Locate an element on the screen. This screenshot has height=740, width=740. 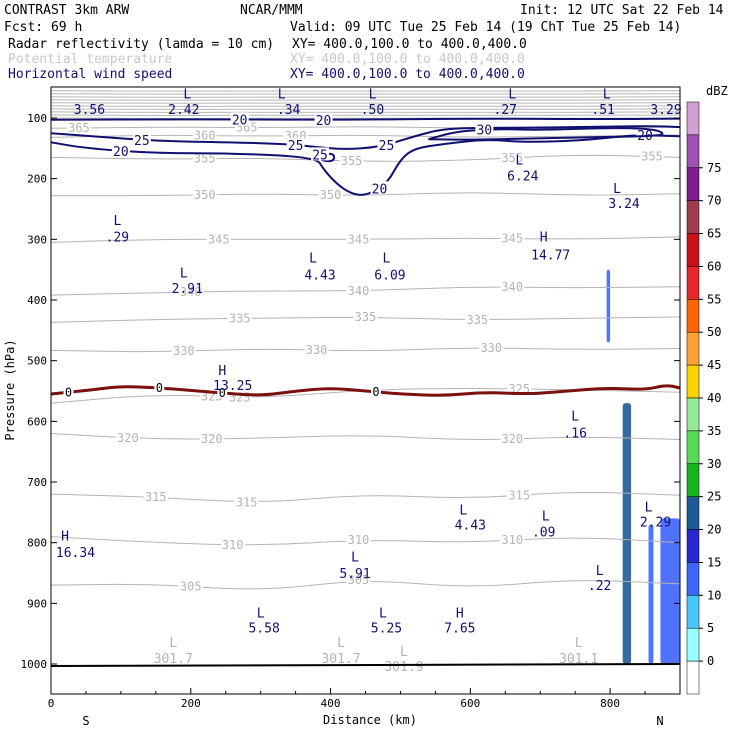
wind-extremum-value-12: 4.43 is located at coordinates (319, 276).